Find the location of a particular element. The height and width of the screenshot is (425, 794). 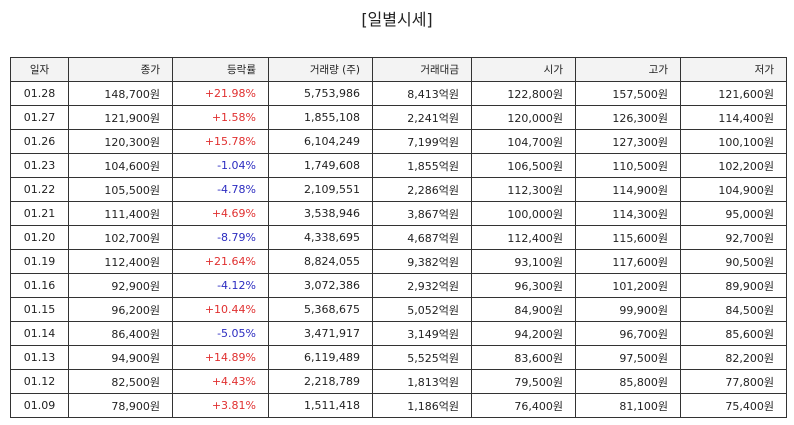

column-header-high: 고가 is located at coordinates (628, 69).